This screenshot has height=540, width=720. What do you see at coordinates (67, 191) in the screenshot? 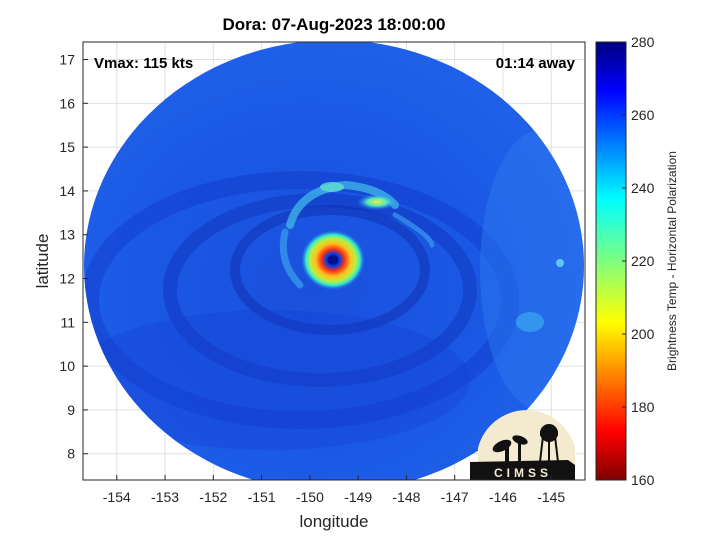
I see `y-tick-label: 14` at bounding box center [67, 191].